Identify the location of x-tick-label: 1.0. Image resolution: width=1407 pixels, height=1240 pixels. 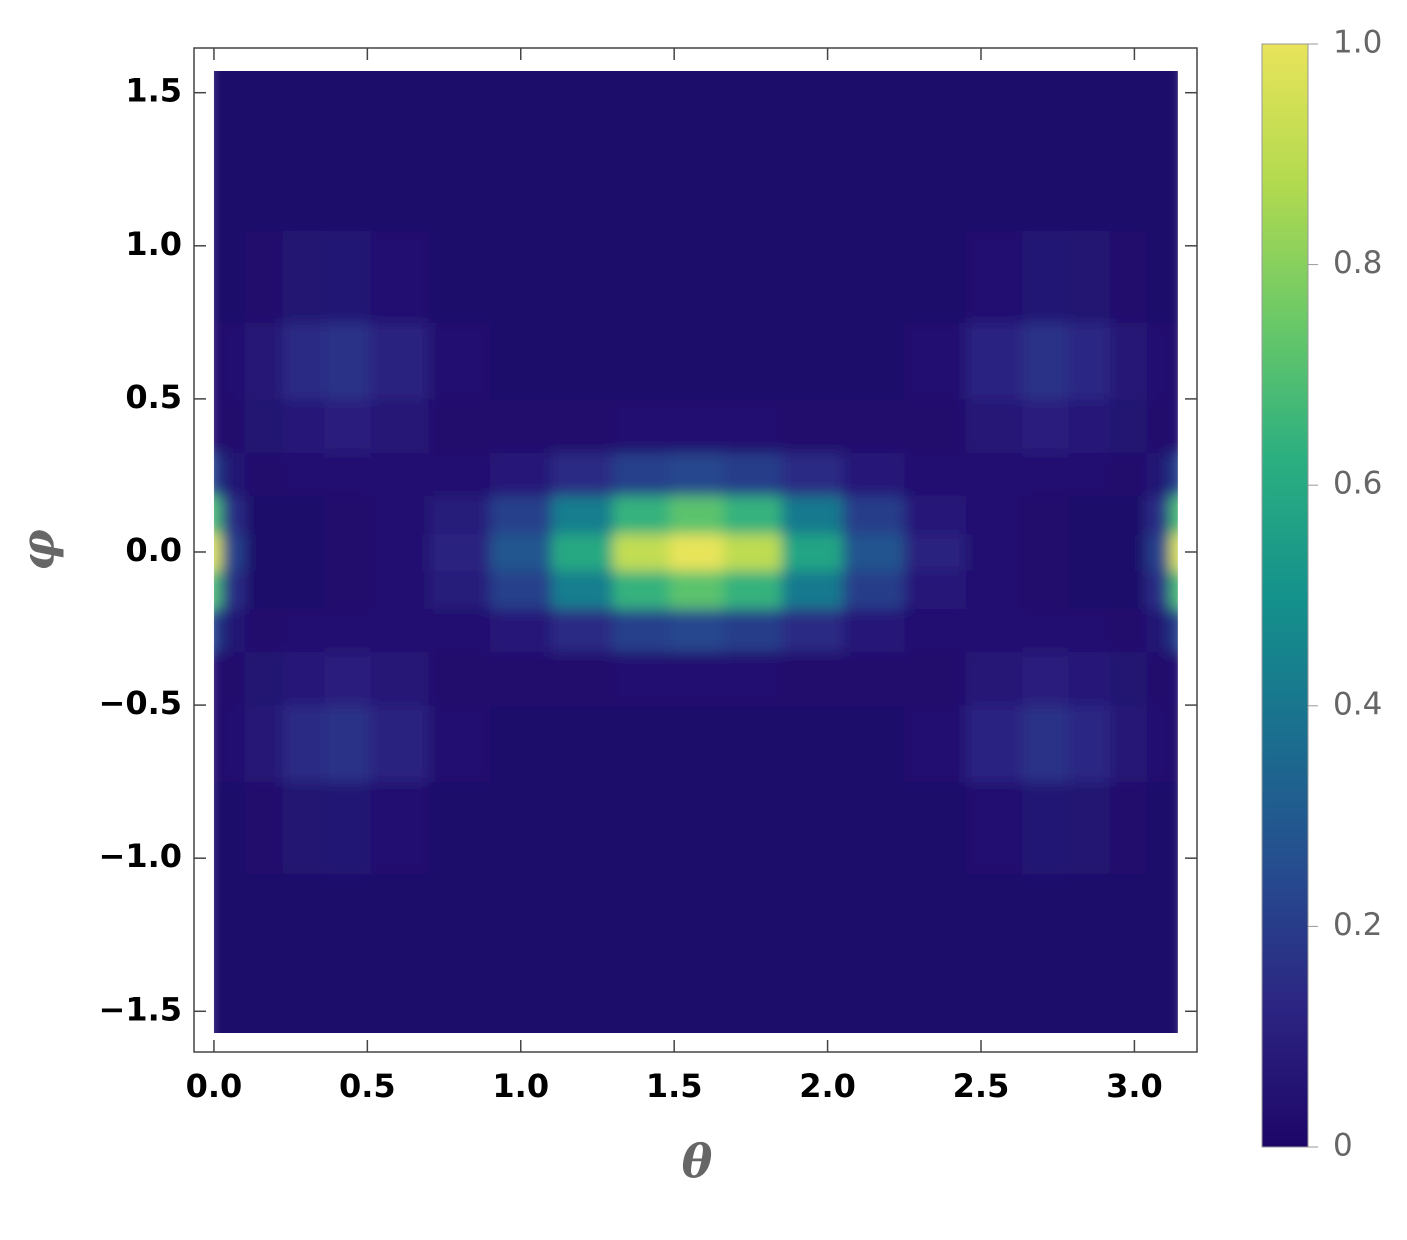
(520, 1086).